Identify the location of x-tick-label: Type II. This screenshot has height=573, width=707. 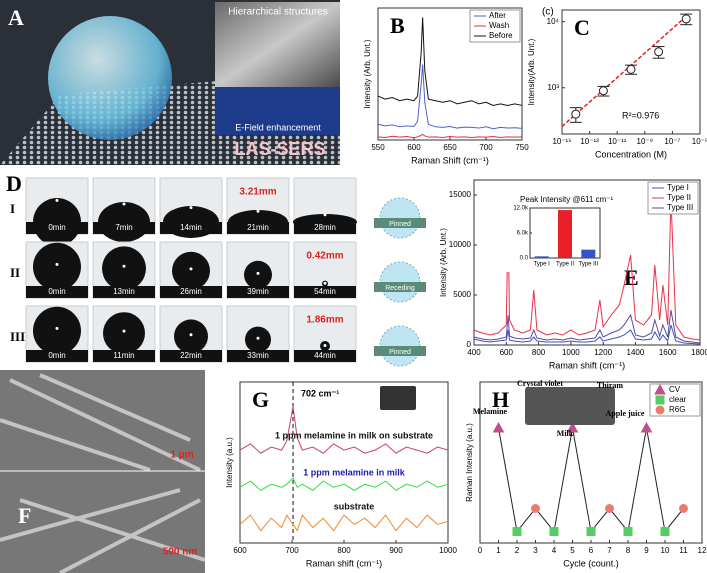
(565, 265).